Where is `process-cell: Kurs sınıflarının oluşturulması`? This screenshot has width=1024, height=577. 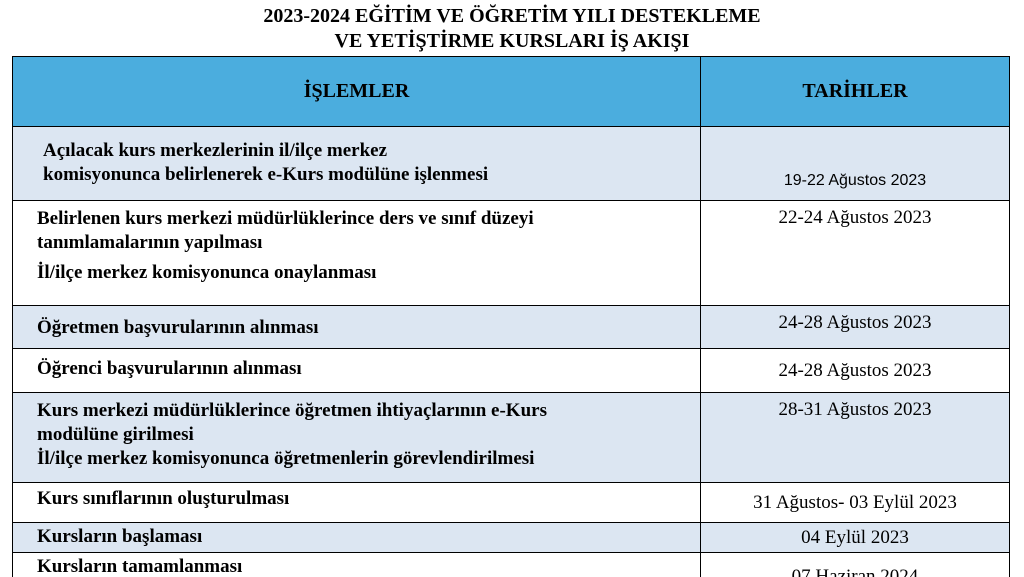
process-cell: Kurs sınıflarının oluşturulması is located at coordinates (356, 502).